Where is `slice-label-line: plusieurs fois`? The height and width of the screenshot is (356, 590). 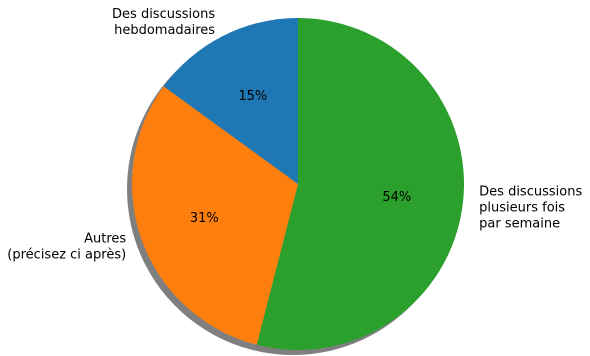
slice-label-line: plusieurs fois is located at coordinates (522, 207).